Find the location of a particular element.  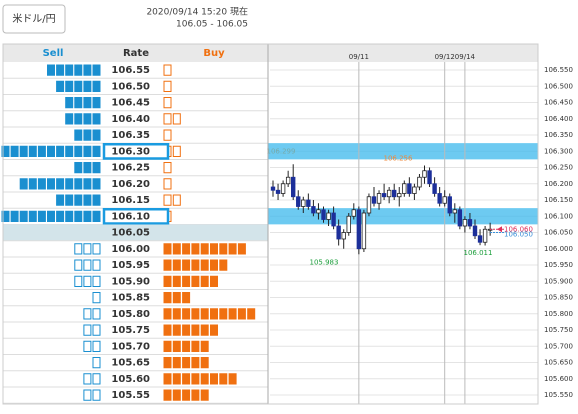

y-tick-label: 105.900 is located at coordinates (558, 281).